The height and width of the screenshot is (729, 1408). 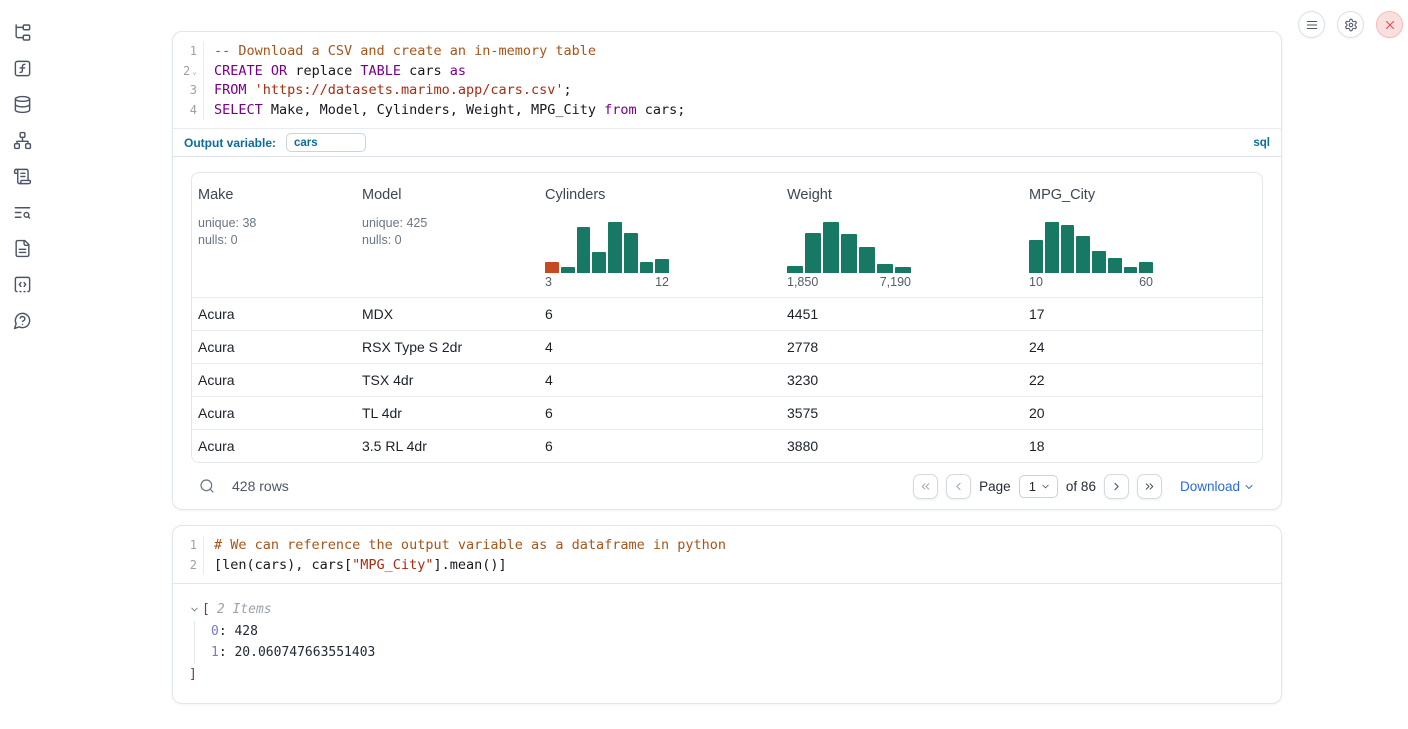 I want to click on line-number: 4, so click(x=188, y=110).